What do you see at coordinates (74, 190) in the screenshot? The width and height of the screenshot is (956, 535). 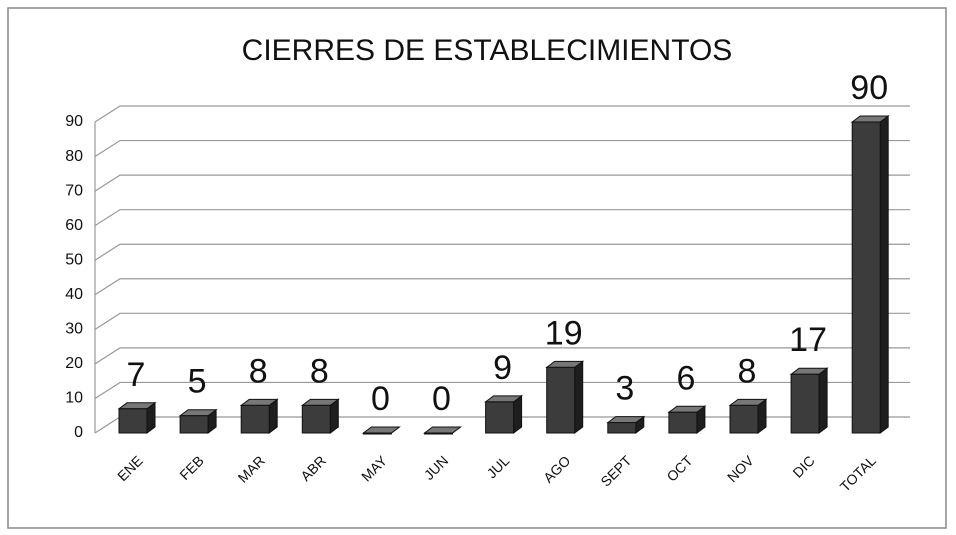 I see `y-tick-label: 70` at bounding box center [74, 190].